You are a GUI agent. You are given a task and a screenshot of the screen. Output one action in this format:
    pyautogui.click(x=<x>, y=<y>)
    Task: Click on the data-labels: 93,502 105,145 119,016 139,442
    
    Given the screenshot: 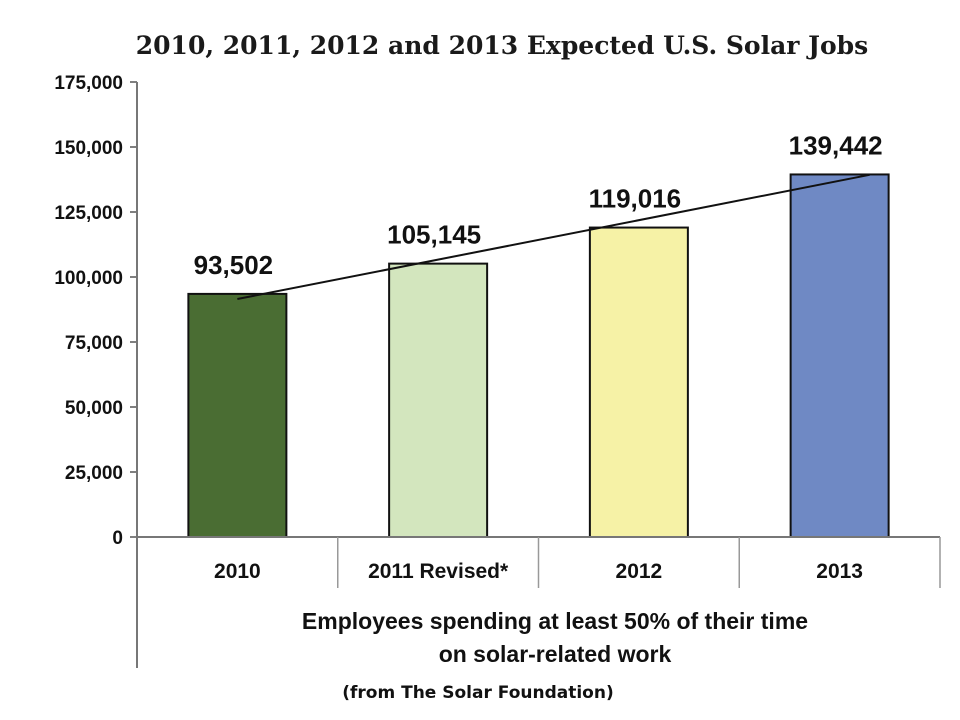 What is the action you would take?
    pyautogui.click(x=538, y=204)
    